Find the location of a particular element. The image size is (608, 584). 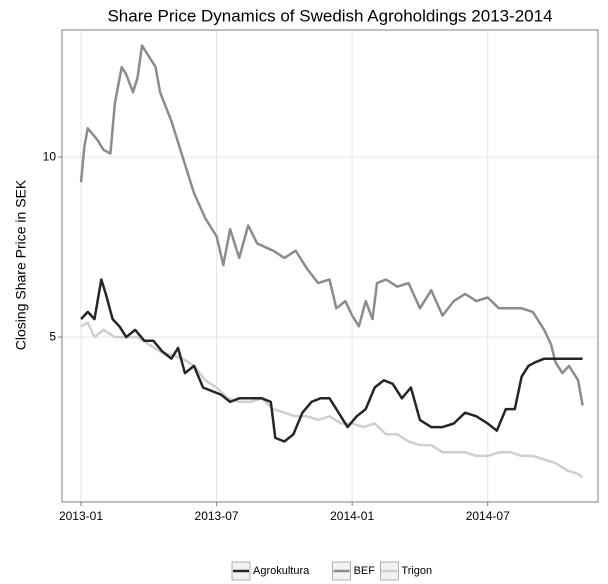

legend-label: Agrokultura is located at coordinates (281, 571).